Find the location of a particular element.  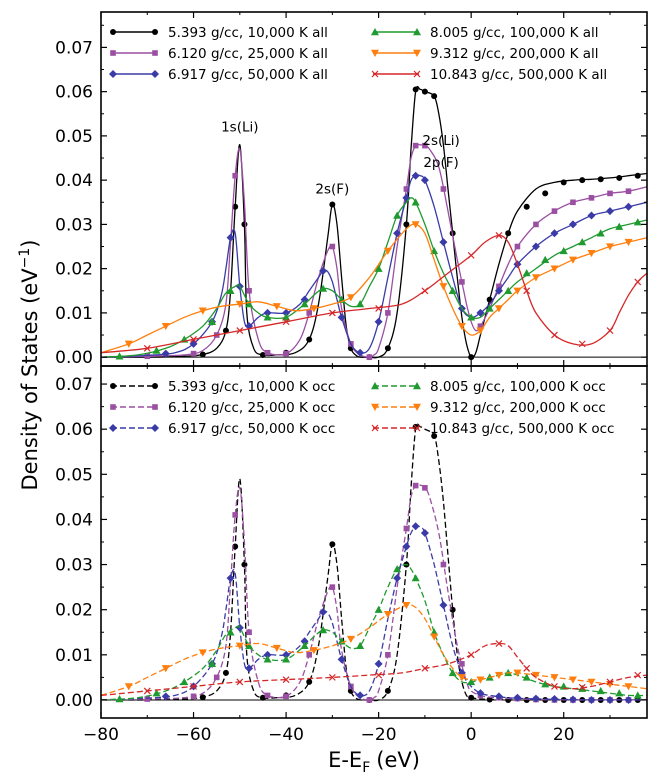

y-tick-label-top: 0.03 is located at coordinates (74, 225).